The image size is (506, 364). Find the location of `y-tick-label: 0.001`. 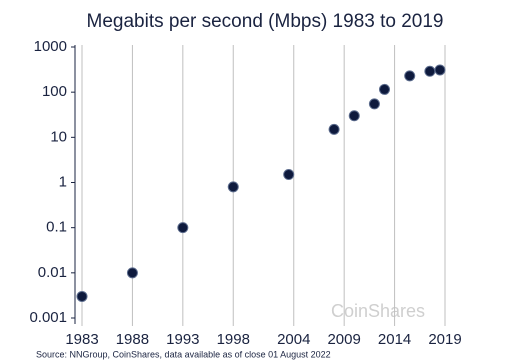

y-tick-label: 0.001 is located at coordinates (48, 317).